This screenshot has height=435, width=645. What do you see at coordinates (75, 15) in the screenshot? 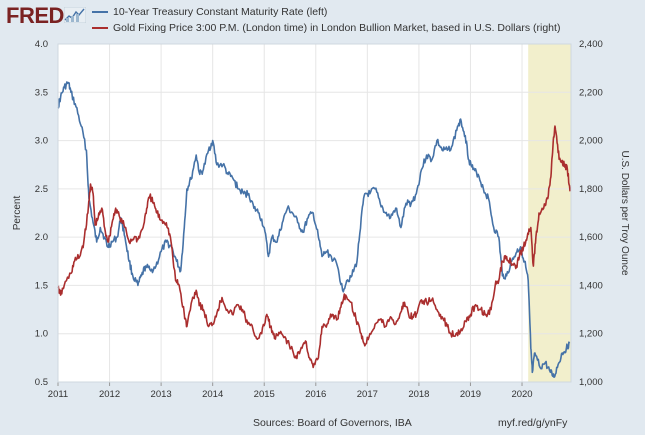
I see `fred-logo-graph-icon` at bounding box center [75, 15].